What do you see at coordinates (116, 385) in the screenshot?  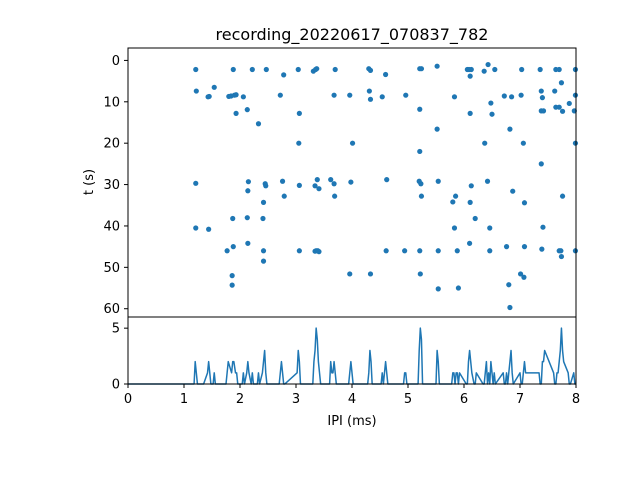 I see `histogram-y-tick-label: 0` at bounding box center [116, 385].